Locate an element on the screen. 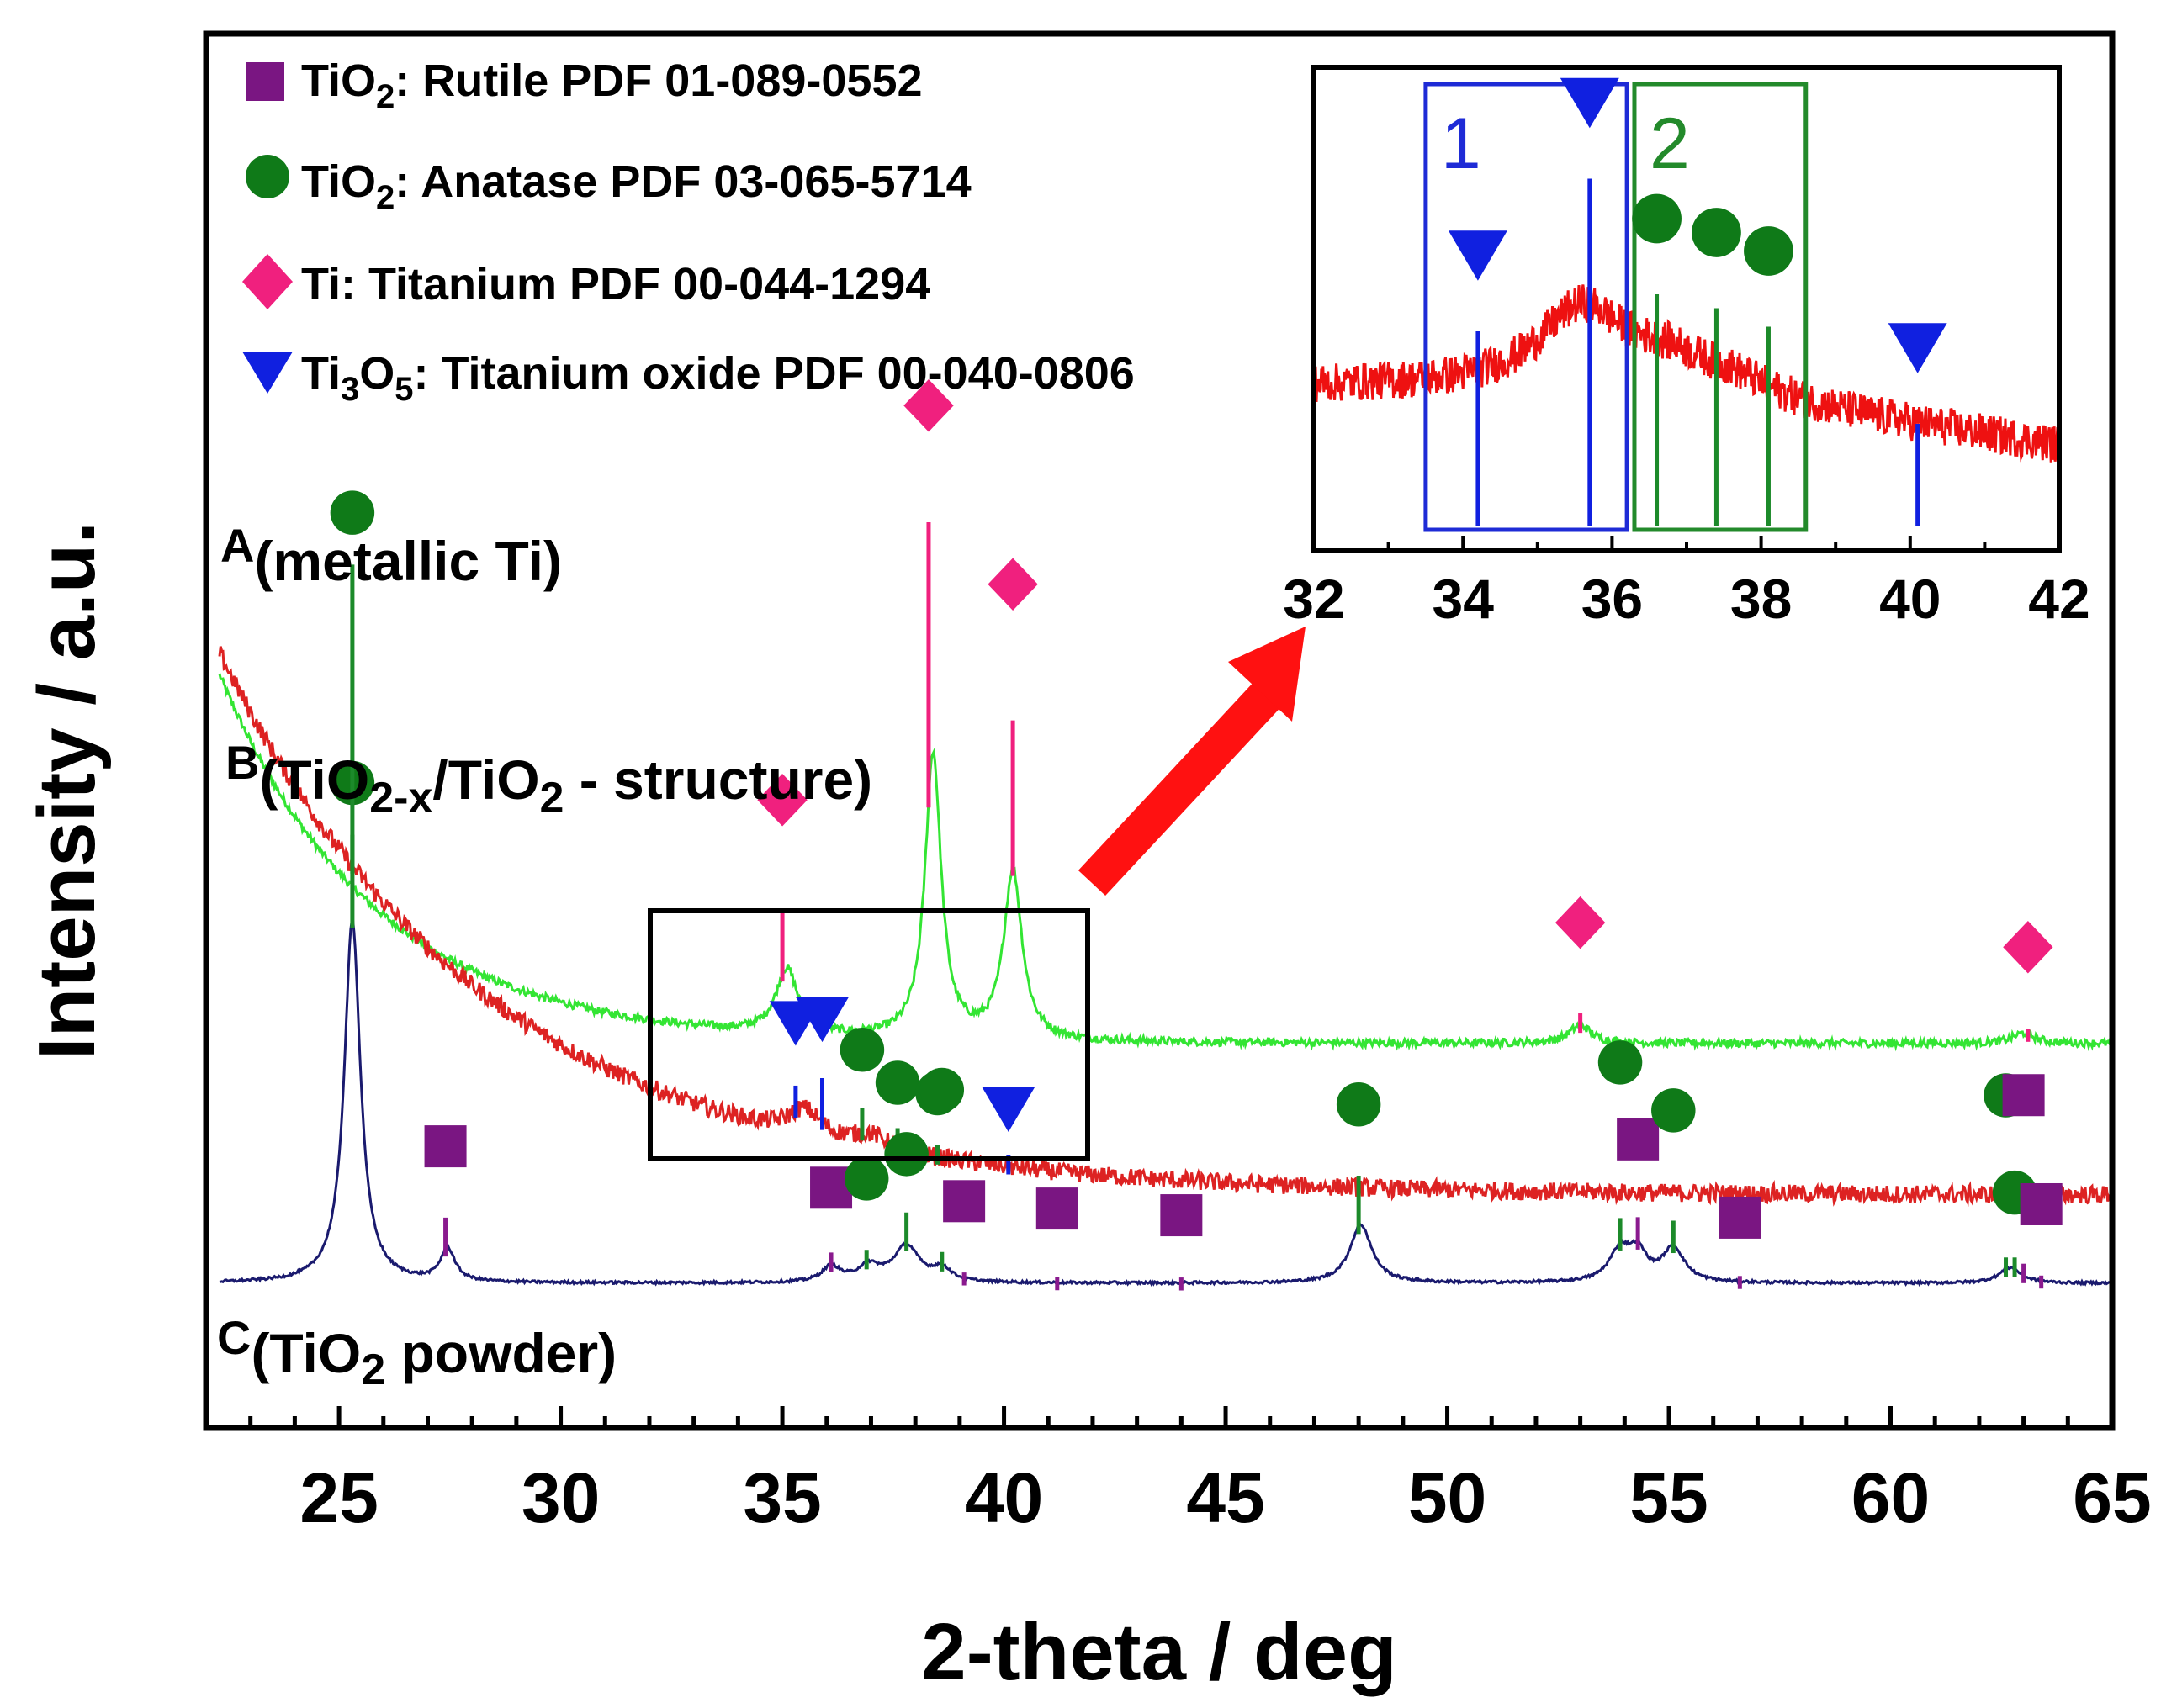 This screenshot has height=1708, width=2161. legend-item-ti3o5: Ti3O5: Titanium oxide PDF 00-040-0806 is located at coordinates (688, 378).